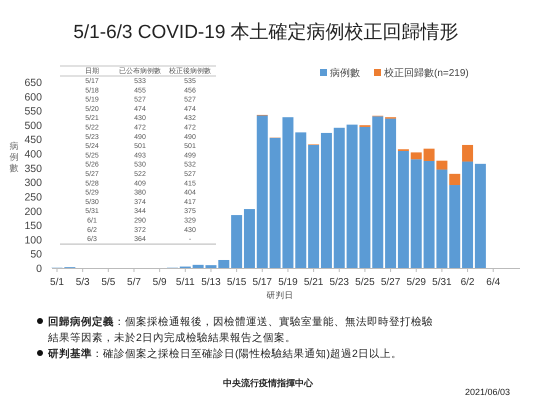 Image resolution: width=533 pixels, height=400 pixels. Describe the element at coordinates (426, 73) in the screenshot. I see `legend-label: 校正回歸數(n=219)` at that location.